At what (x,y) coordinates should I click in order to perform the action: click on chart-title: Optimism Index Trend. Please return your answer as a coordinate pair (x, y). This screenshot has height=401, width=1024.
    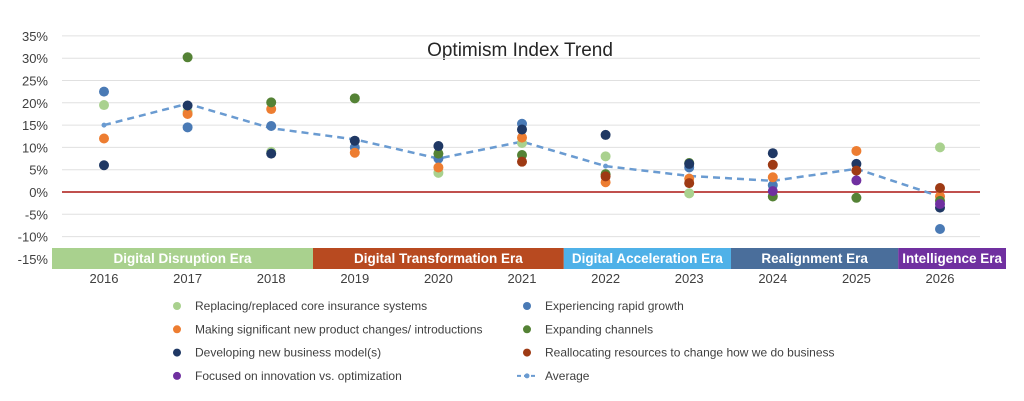
    Looking at the image, I should click on (520, 50).